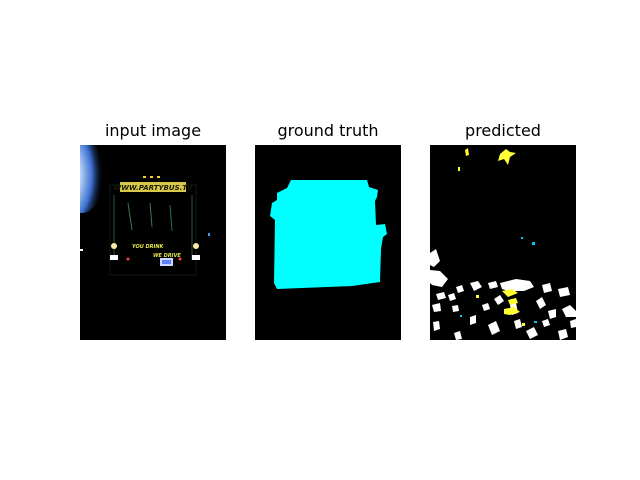 This screenshot has height=480, width=640. Describe the element at coordinates (92, 179) in the screenshot. I see `light-glare` at that location.